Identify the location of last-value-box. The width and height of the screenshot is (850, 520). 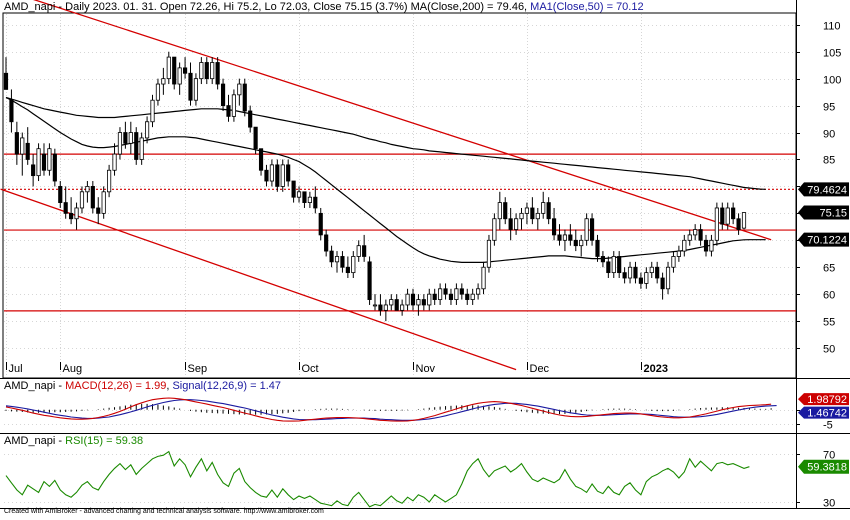
(823, 212).